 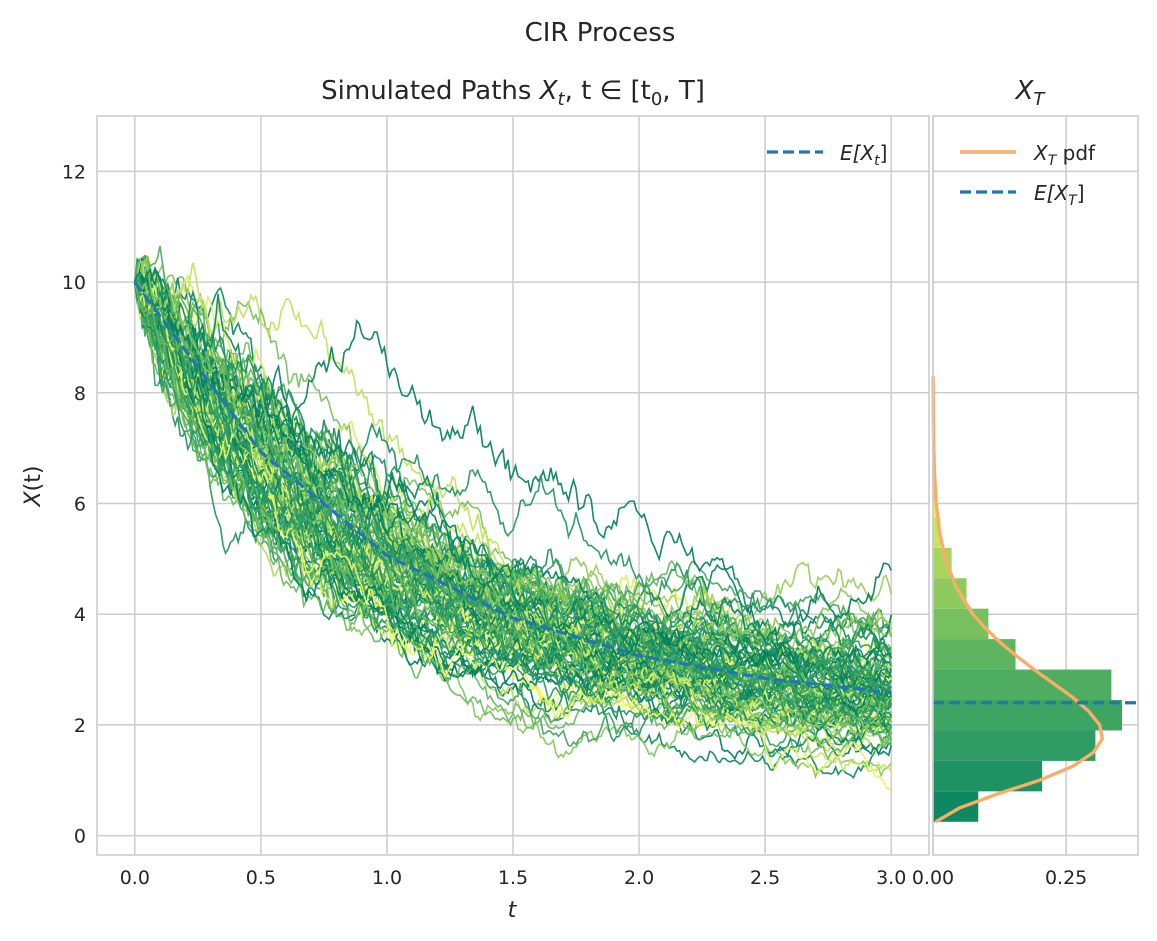 I want to click on side-x-tick-label: 0.00, so click(x=933, y=878).